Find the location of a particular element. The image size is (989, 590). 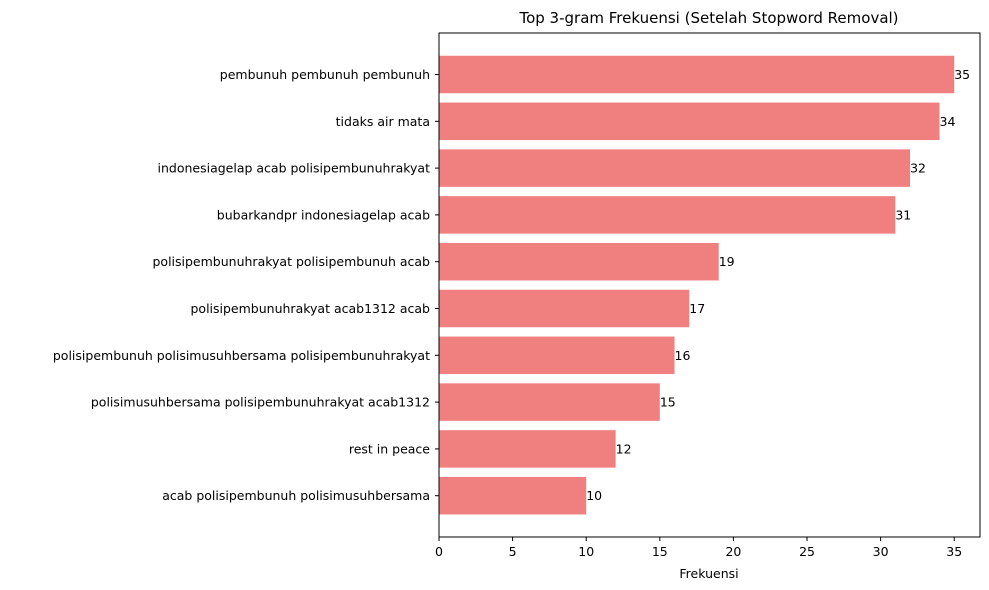

x-tick-label: 20 is located at coordinates (733, 551).